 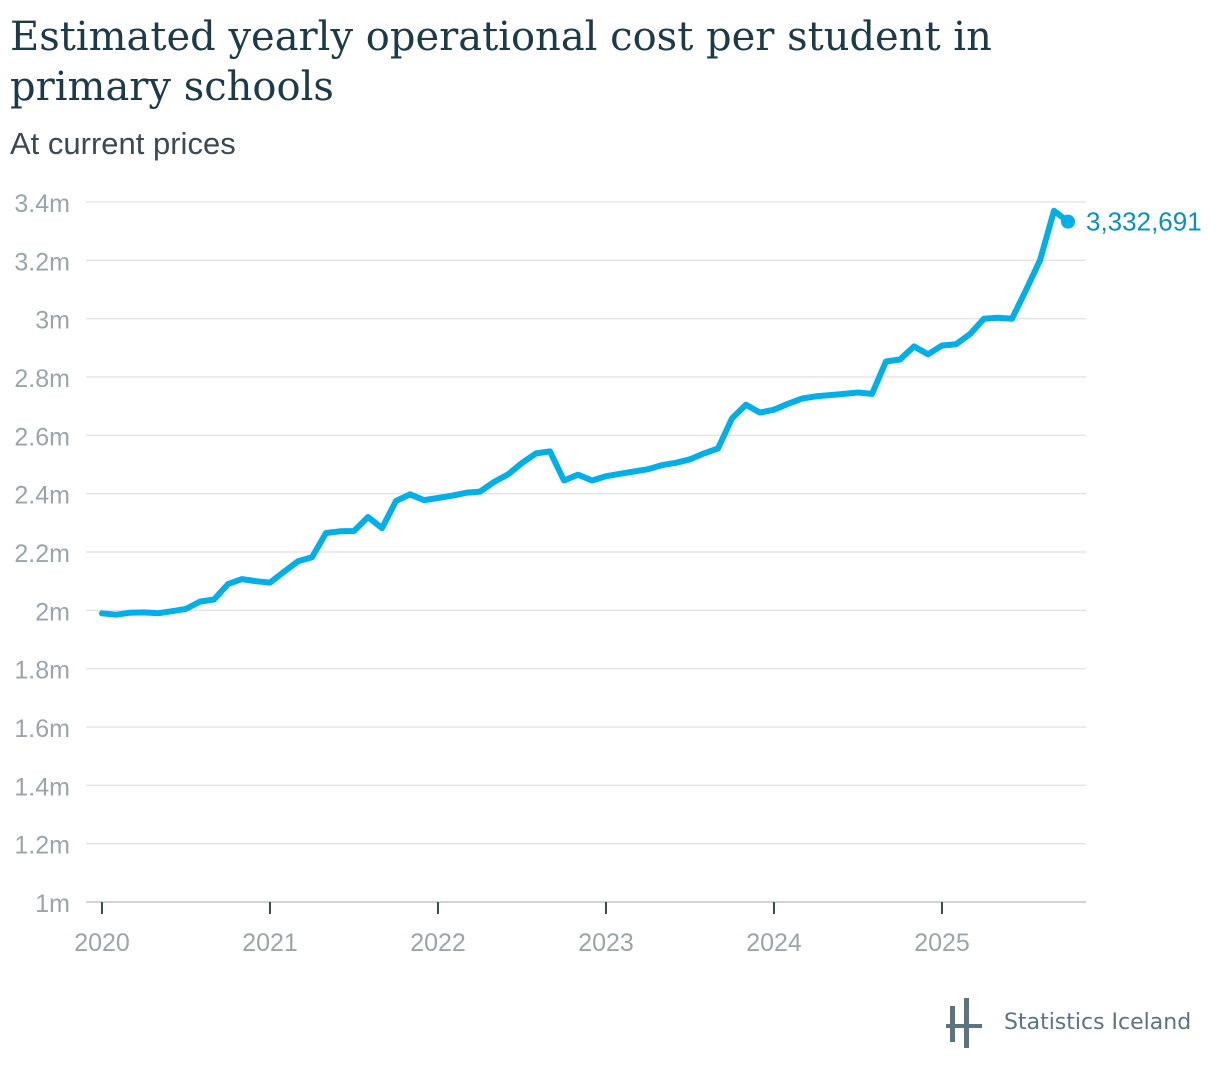 What do you see at coordinates (42, 204) in the screenshot?
I see `y-tick-label: 3.4m` at bounding box center [42, 204].